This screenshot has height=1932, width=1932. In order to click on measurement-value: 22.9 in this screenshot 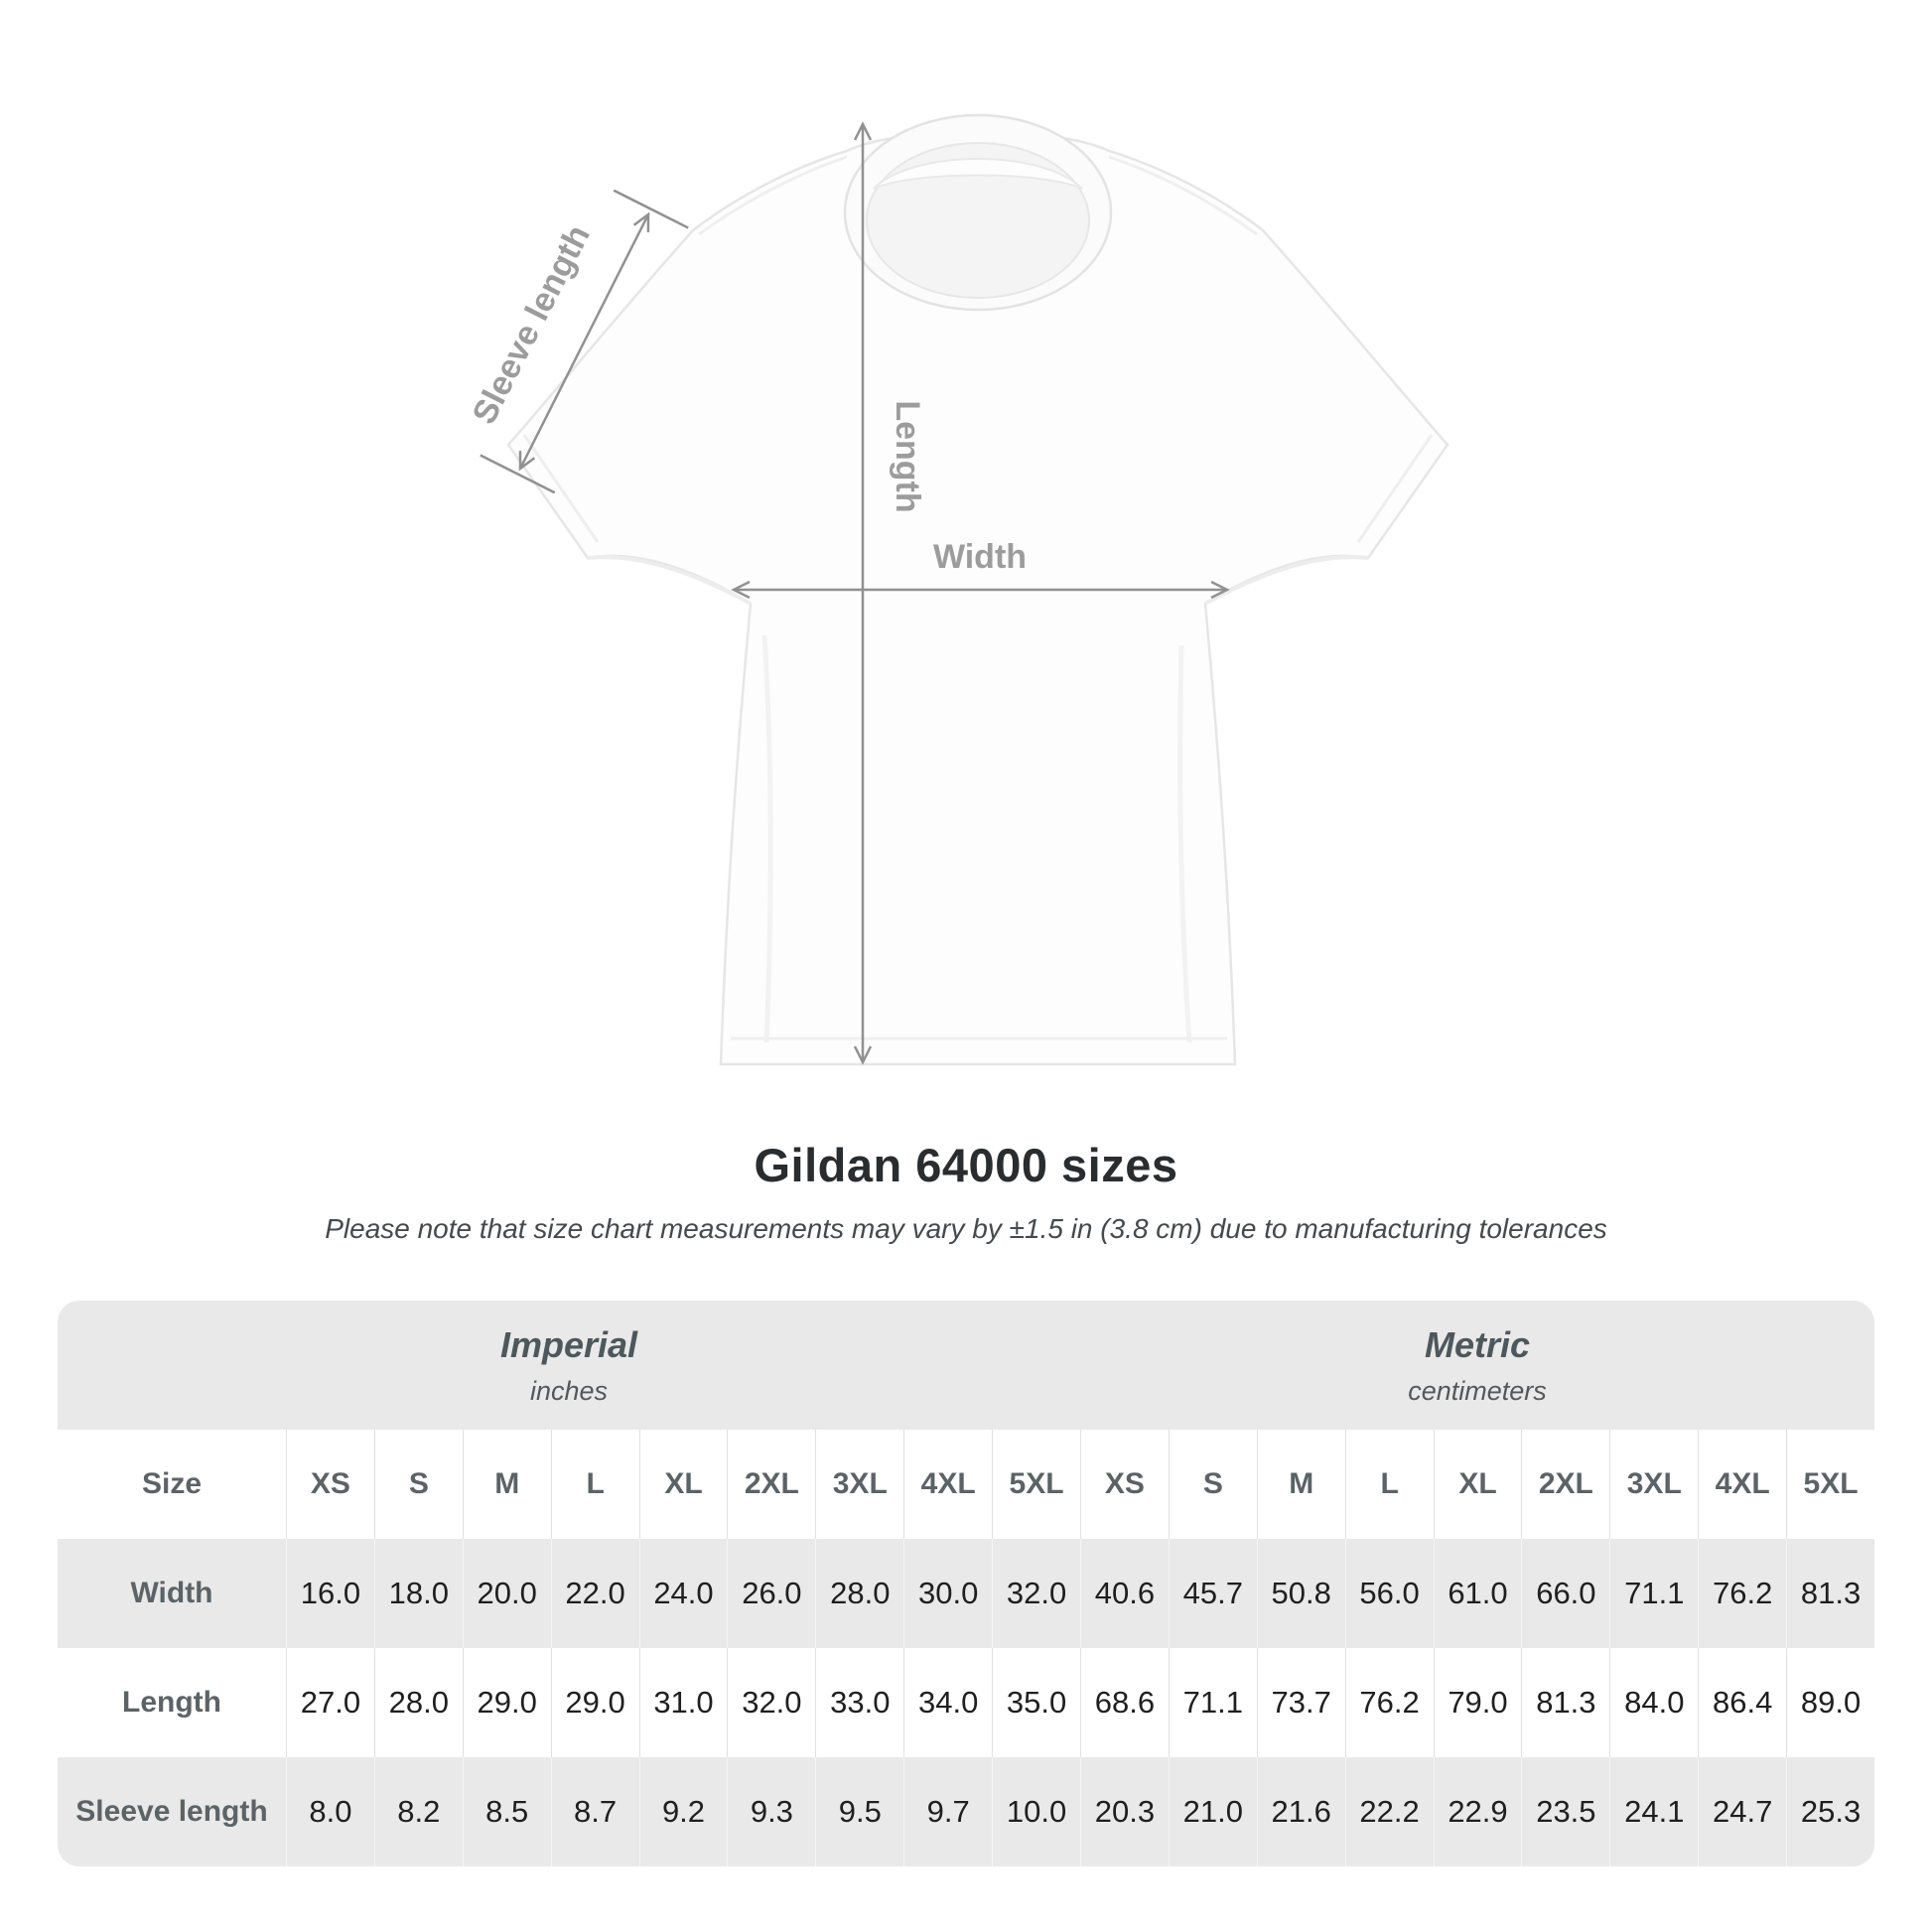, I will do `click(1478, 1812)`.